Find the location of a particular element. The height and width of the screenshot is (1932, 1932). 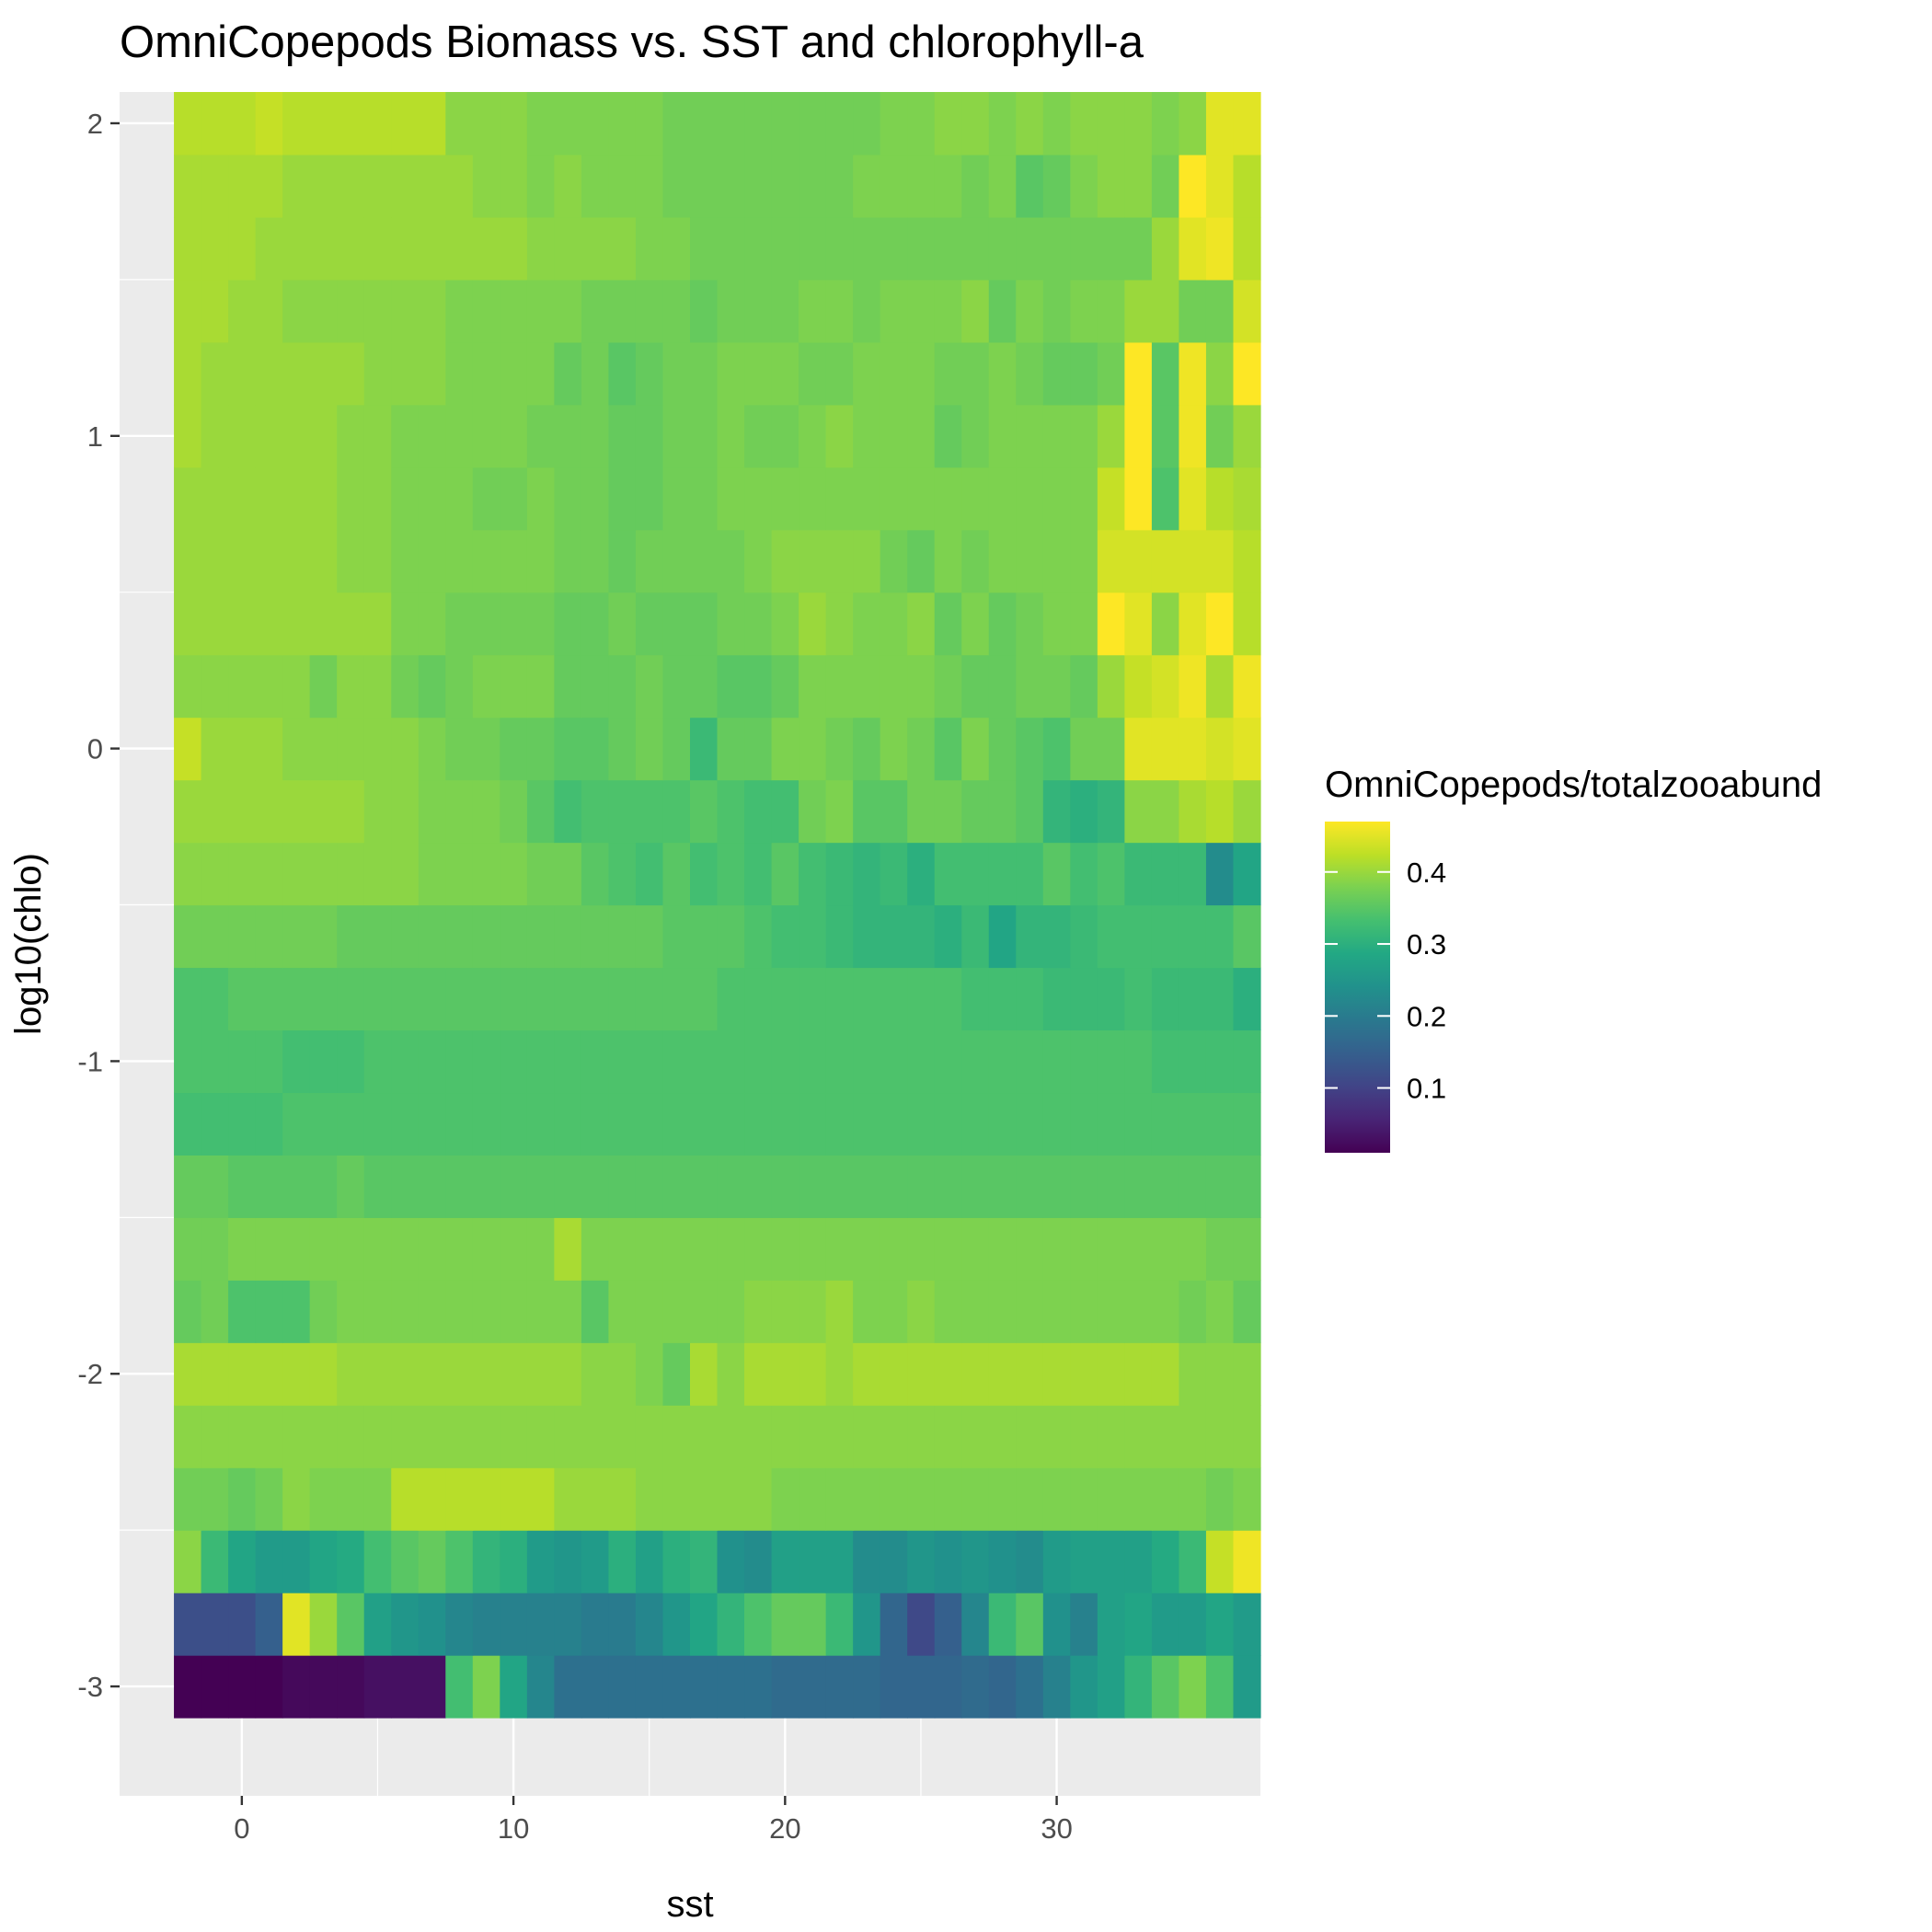

x-tick-label: 20 is located at coordinates (784, 1828).